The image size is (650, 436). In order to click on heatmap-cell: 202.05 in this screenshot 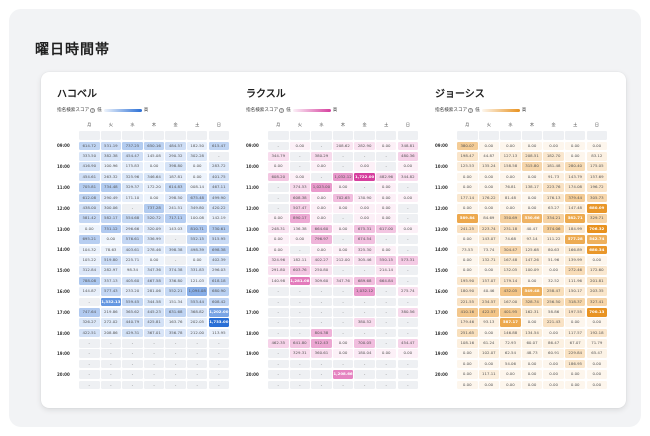, I will do `click(197, 322)`.